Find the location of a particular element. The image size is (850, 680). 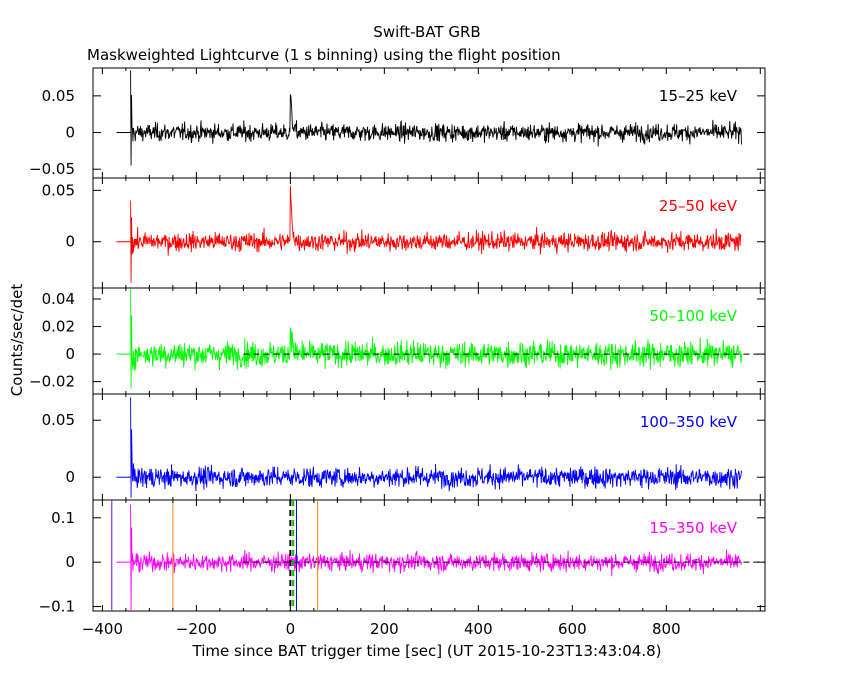

x-tick-label: 200 is located at coordinates (384, 629).